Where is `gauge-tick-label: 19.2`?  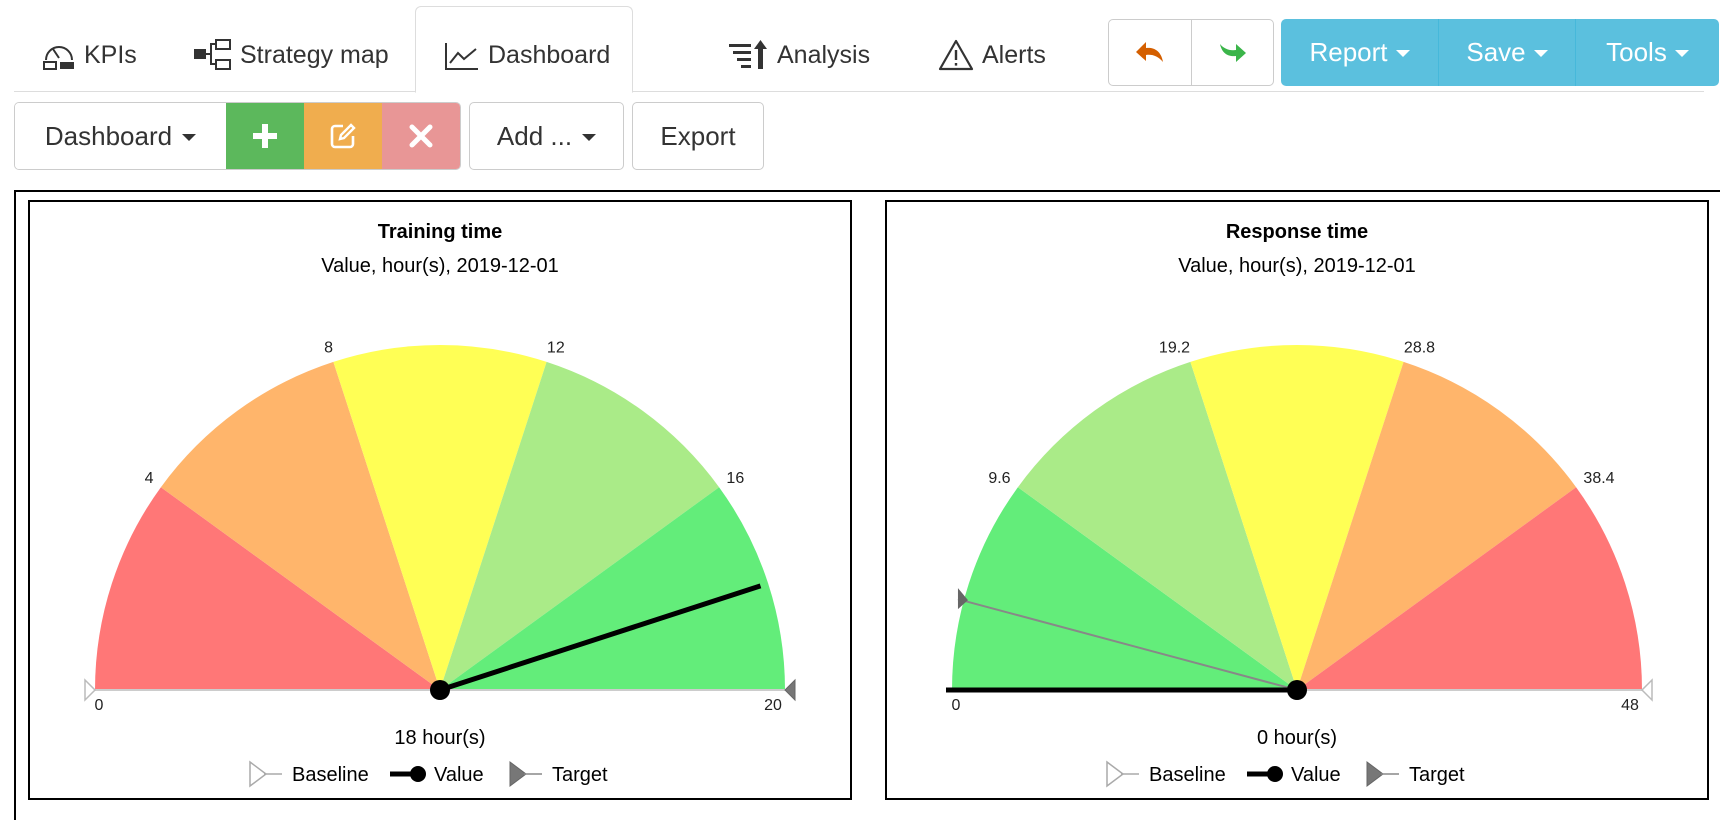 gauge-tick-label: 19.2 is located at coordinates (1174, 348).